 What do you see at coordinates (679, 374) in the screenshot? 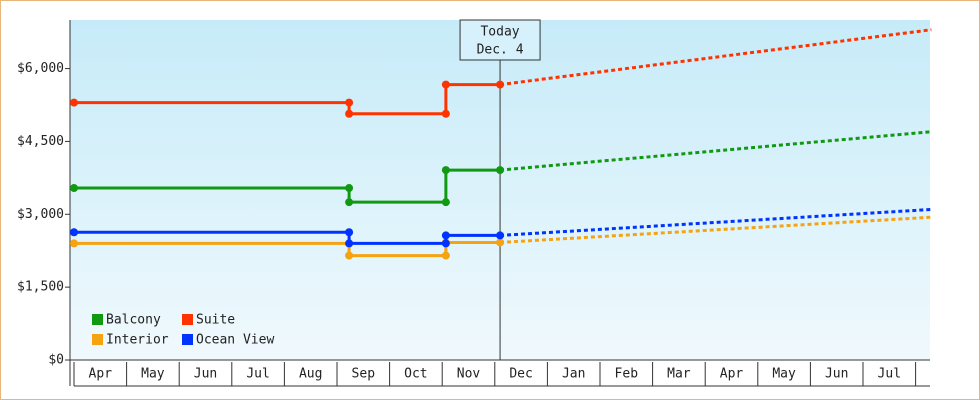
I see `x-tick-label: Mar` at bounding box center [679, 374].